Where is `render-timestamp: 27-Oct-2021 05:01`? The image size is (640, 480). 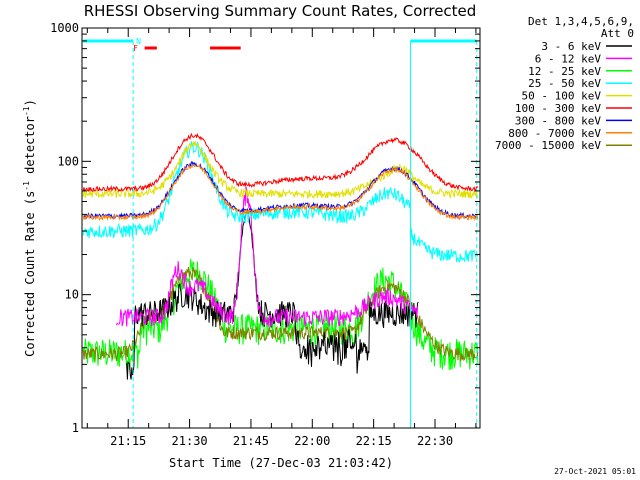 render-timestamp: 27-Oct-2021 05:01 is located at coordinates (595, 471).